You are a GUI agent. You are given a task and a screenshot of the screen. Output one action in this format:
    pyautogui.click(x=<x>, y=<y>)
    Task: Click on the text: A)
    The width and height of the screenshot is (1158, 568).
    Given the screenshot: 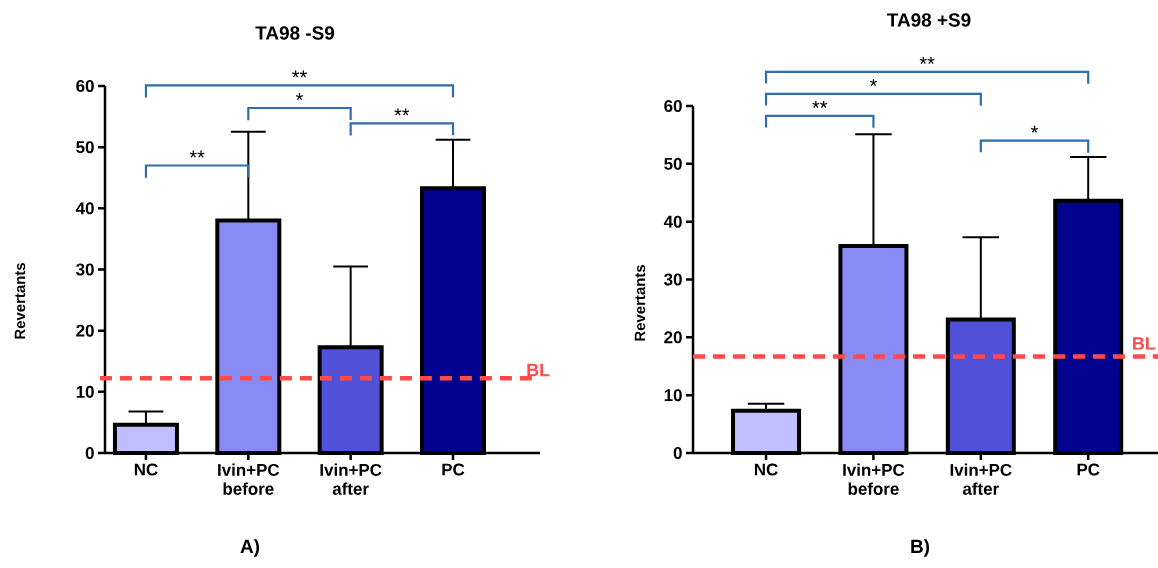 What is the action you would take?
    pyautogui.click(x=250, y=548)
    